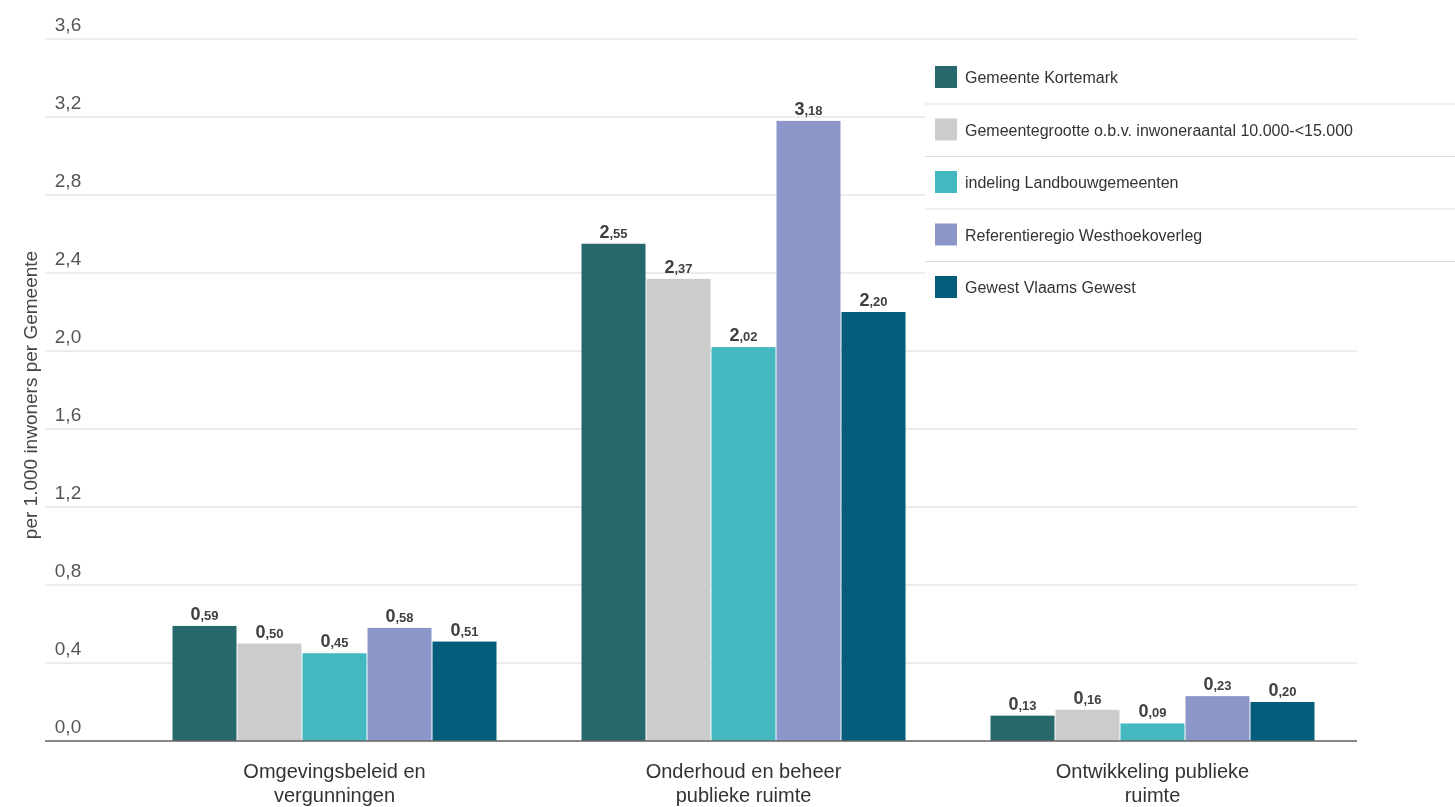  What do you see at coordinates (204, 613) in the screenshot?
I see `data-label: 0,59` at bounding box center [204, 613].